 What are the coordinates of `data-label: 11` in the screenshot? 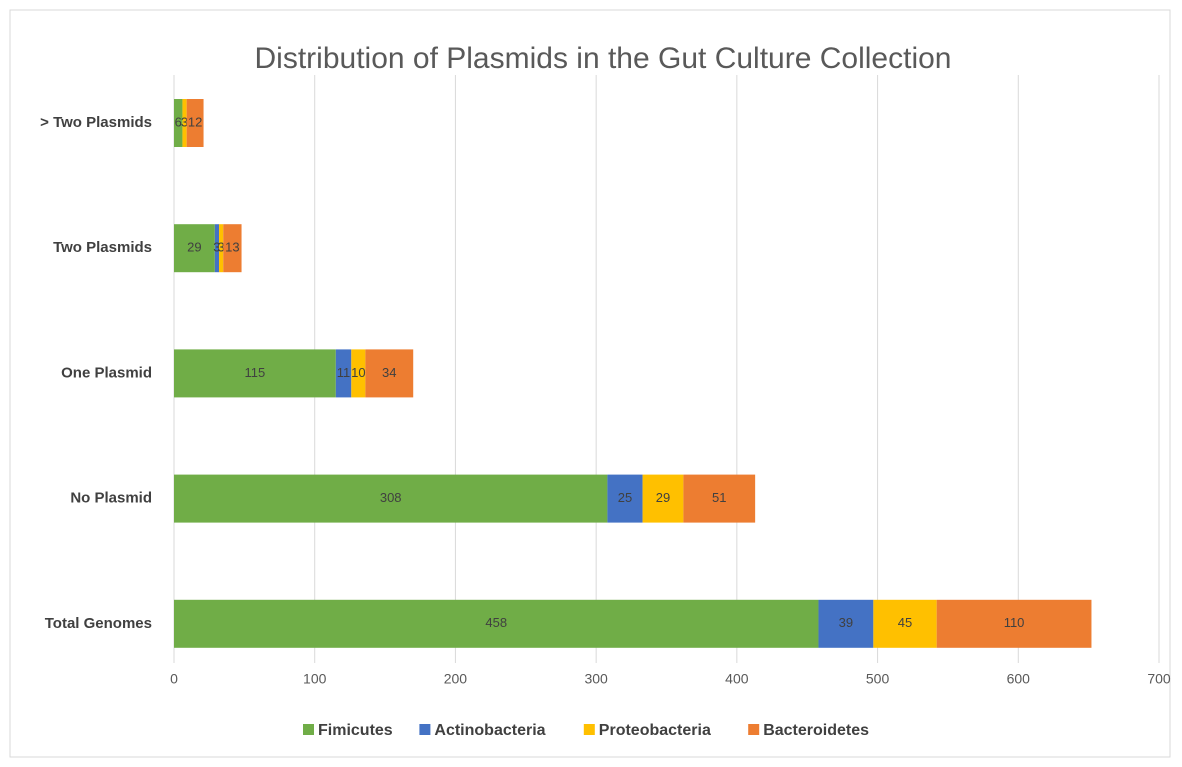 It's located at (344, 372).